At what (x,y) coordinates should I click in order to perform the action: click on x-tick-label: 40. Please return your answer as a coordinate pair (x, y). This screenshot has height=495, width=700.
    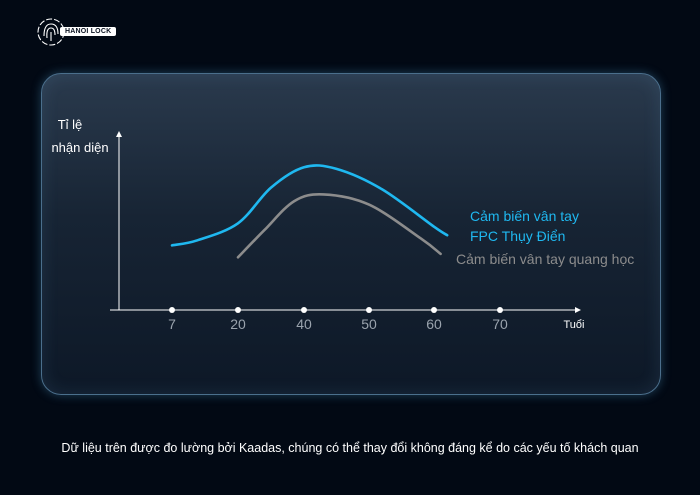
    Looking at the image, I should click on (304, 324).